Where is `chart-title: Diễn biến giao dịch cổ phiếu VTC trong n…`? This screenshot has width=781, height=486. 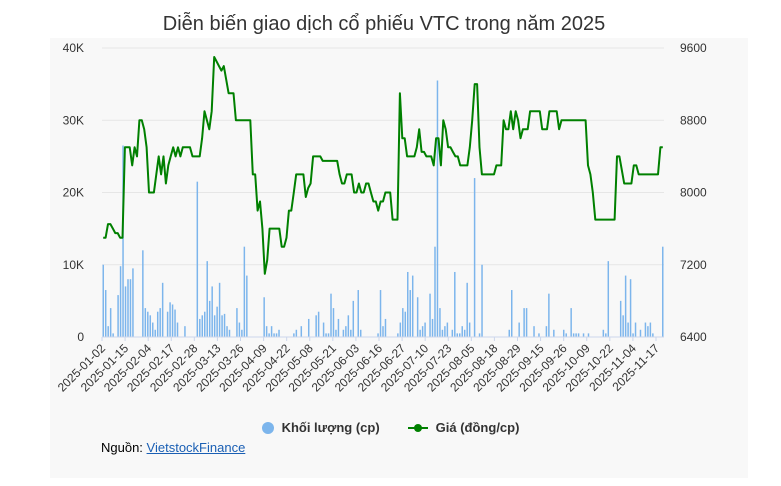
chart-title: Diễn biến giao dịch cổ phiếu VTC trong n… is located at coordinates (384, 24).